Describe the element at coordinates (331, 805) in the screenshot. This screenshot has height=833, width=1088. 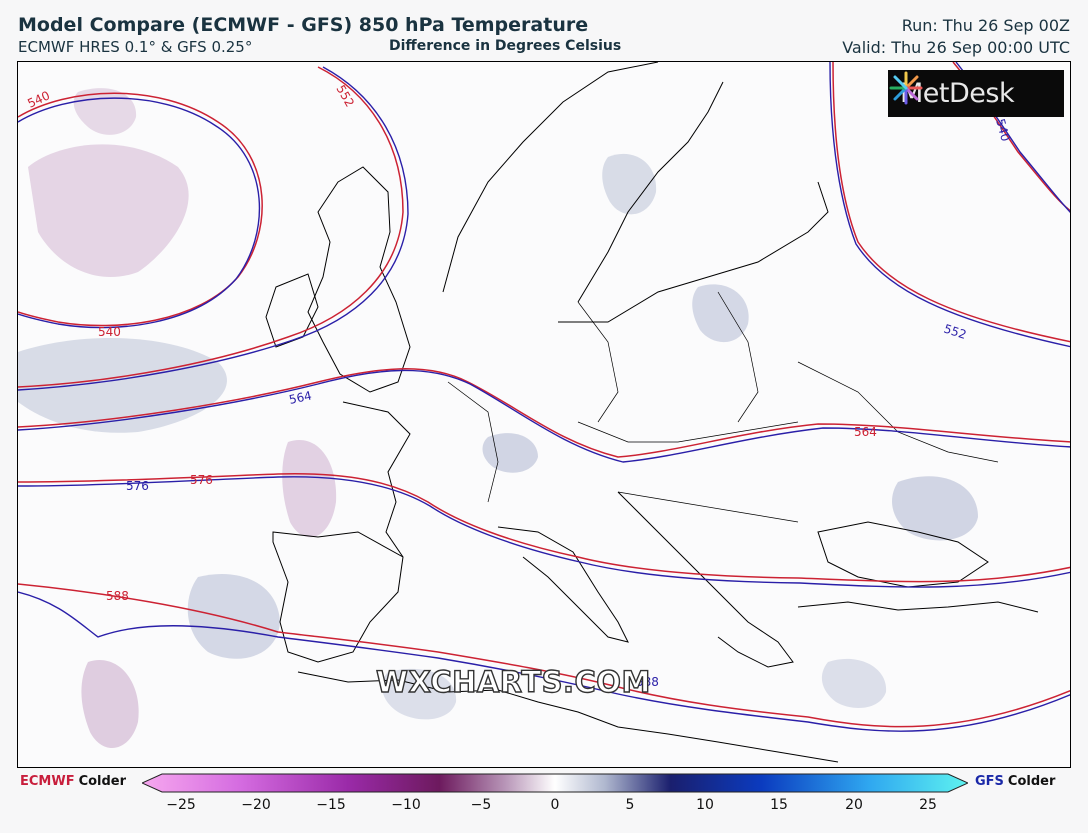
I see `colorbar-tick: −15` at that location.